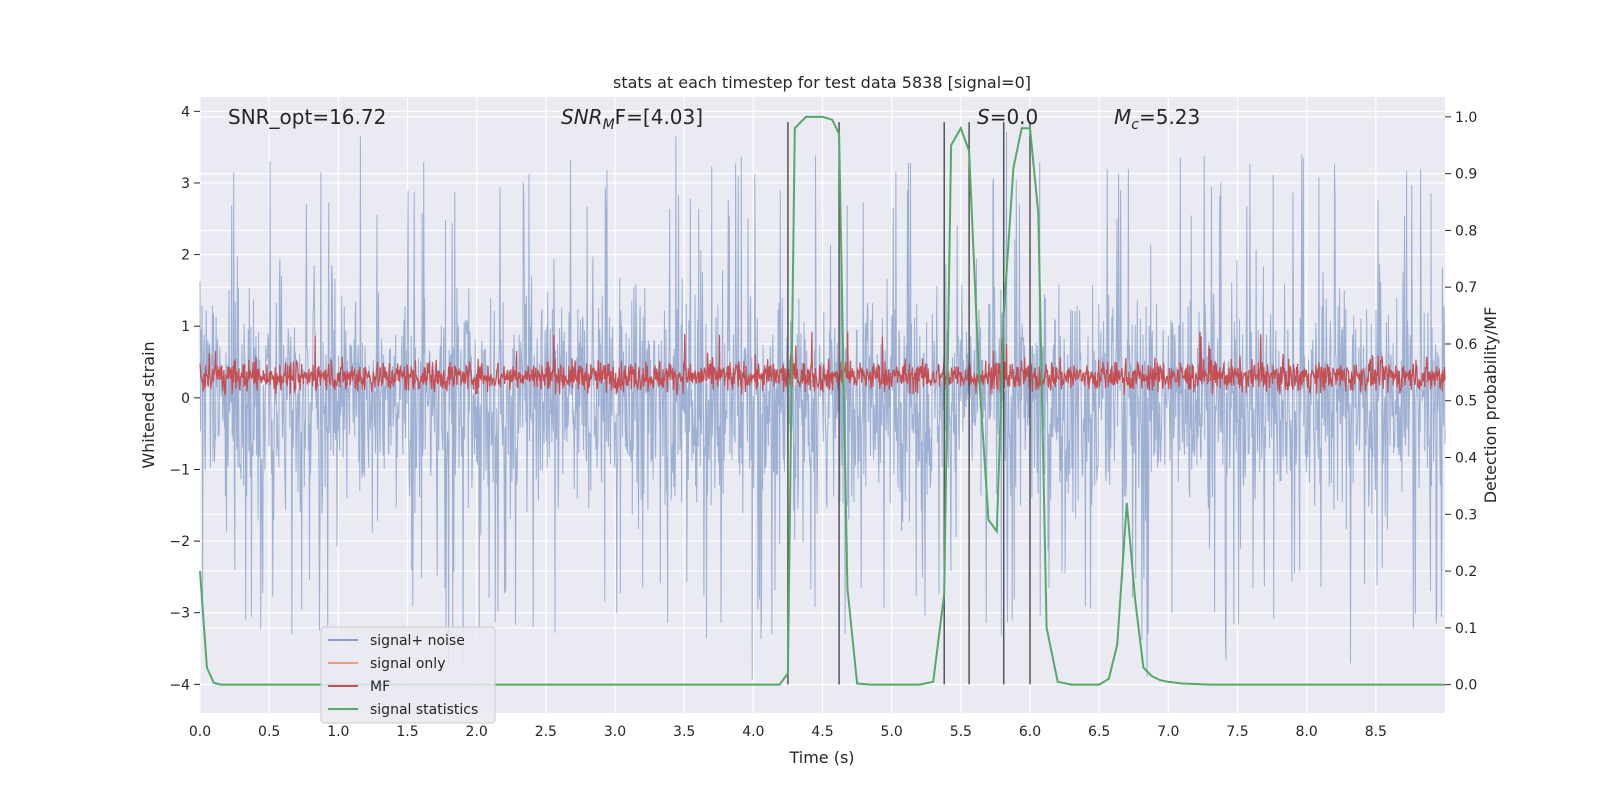 Image resolution: width=1600 pixels, height=800 pixels. What do you see at coordinates (1466, 231) in the screenshot?
I see `y2-tick-label: 0.8` at bounding box center [1466, 231].